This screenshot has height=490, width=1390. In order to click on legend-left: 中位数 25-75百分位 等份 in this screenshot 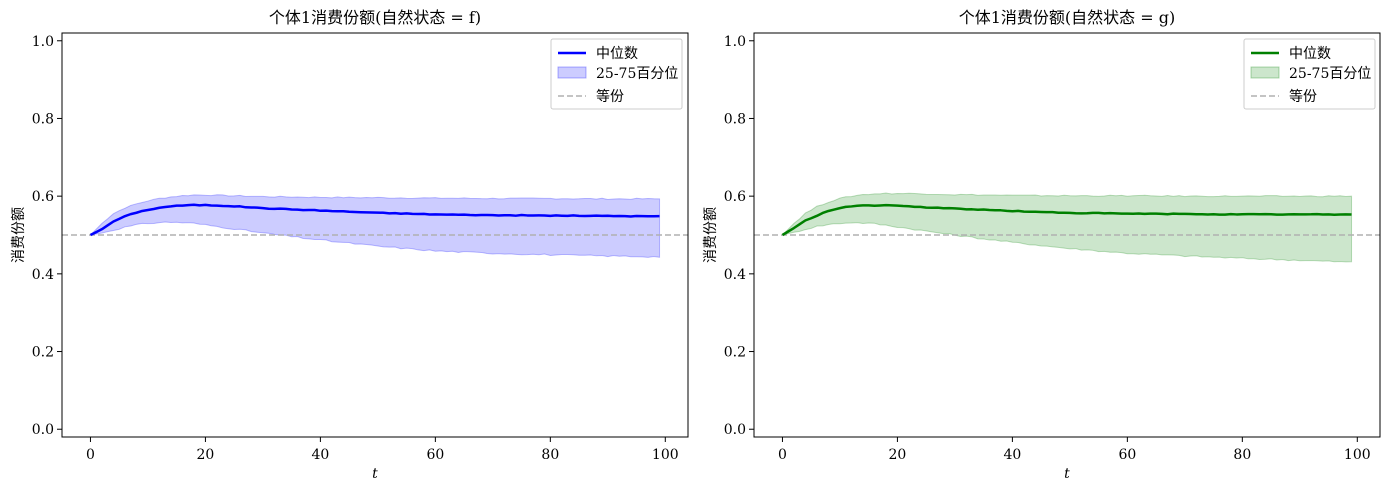, I will do `click(616, 74)`.